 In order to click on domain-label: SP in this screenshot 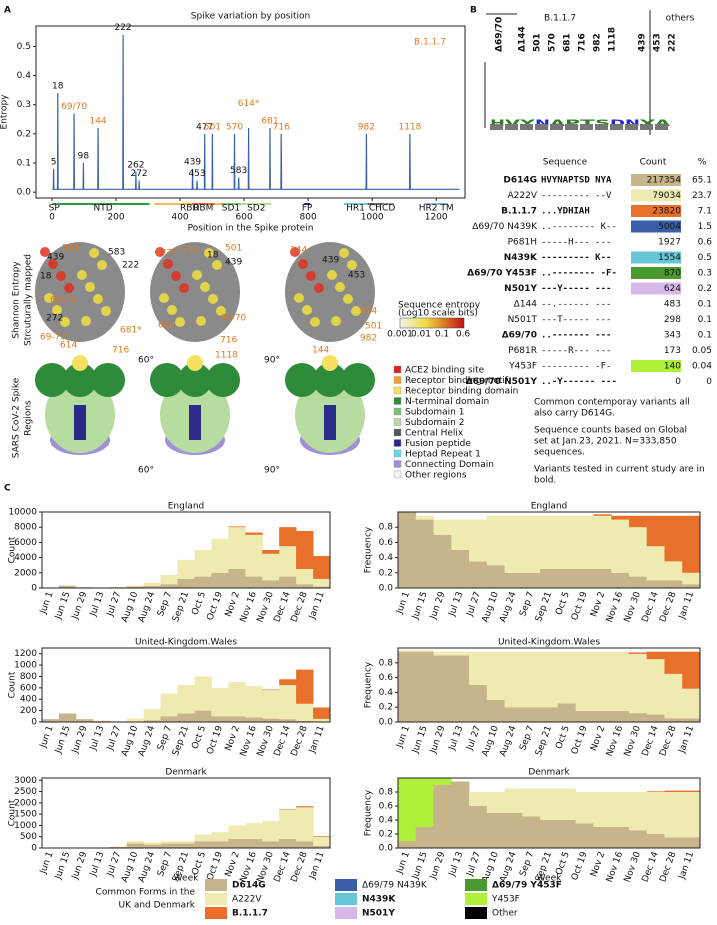, I will do `click(55, 209)`.